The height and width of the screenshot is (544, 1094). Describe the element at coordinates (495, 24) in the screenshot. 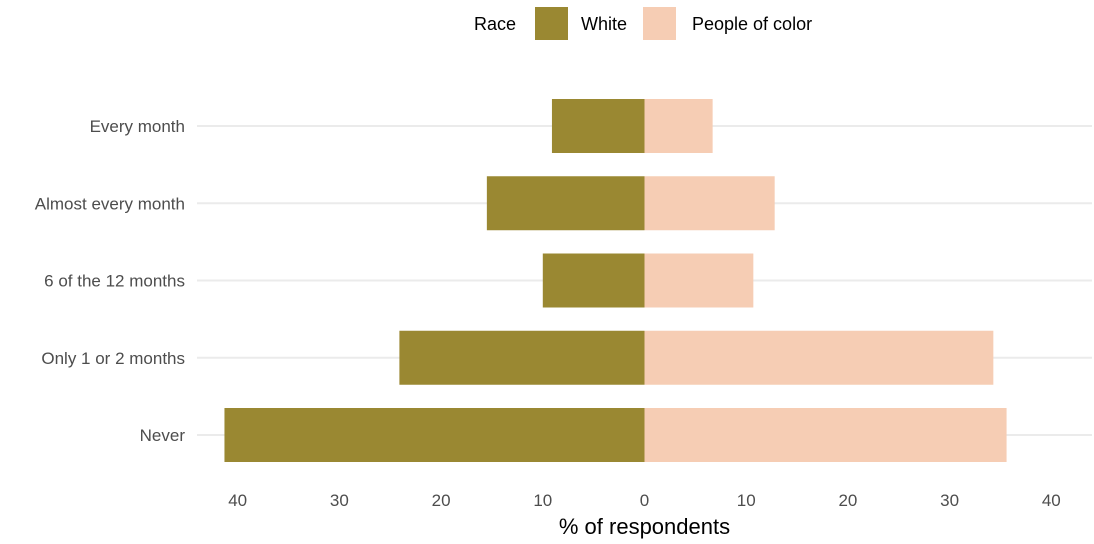

I see `legend-title: Race` at that location.